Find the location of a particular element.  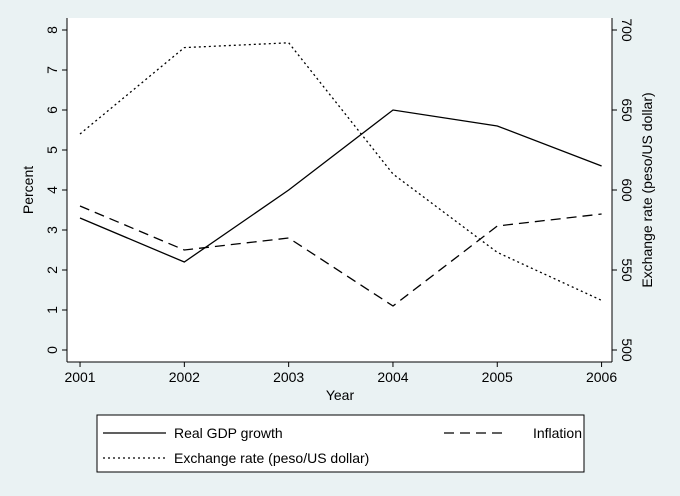

x-axis-title: Year is located at coordinates (340, 395).